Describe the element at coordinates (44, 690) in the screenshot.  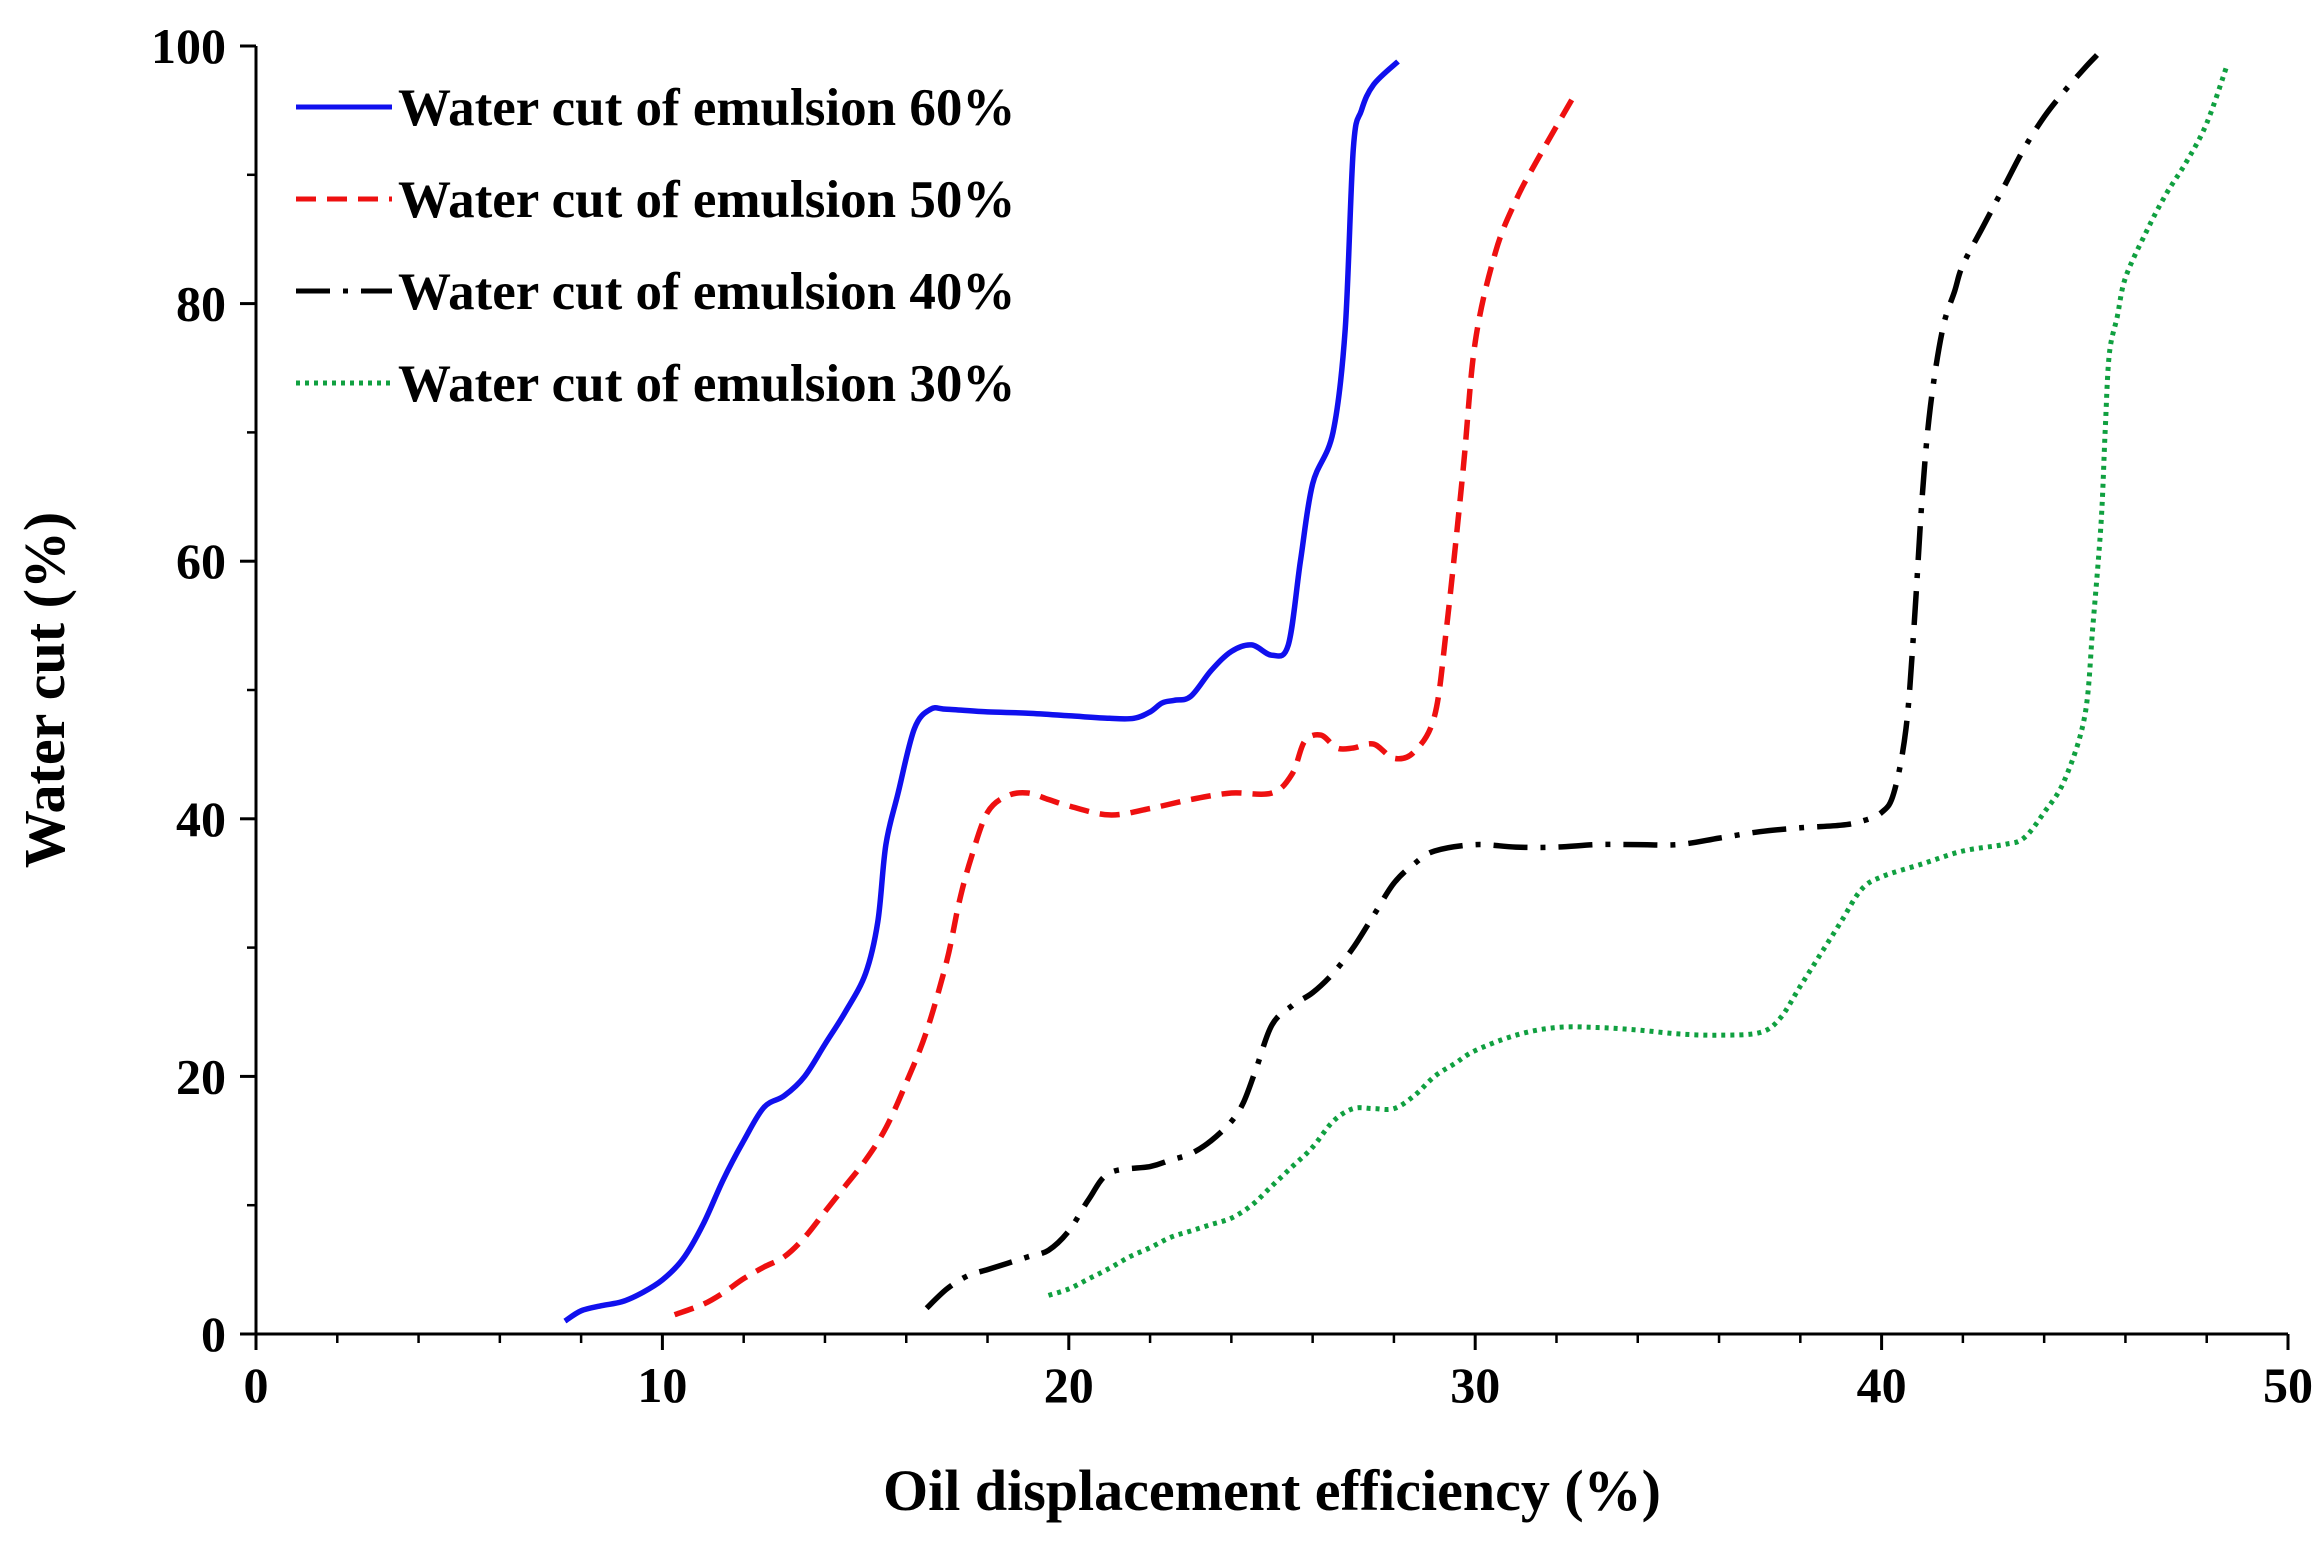
I see `y-axis-title: Water cut (%)` at that location.